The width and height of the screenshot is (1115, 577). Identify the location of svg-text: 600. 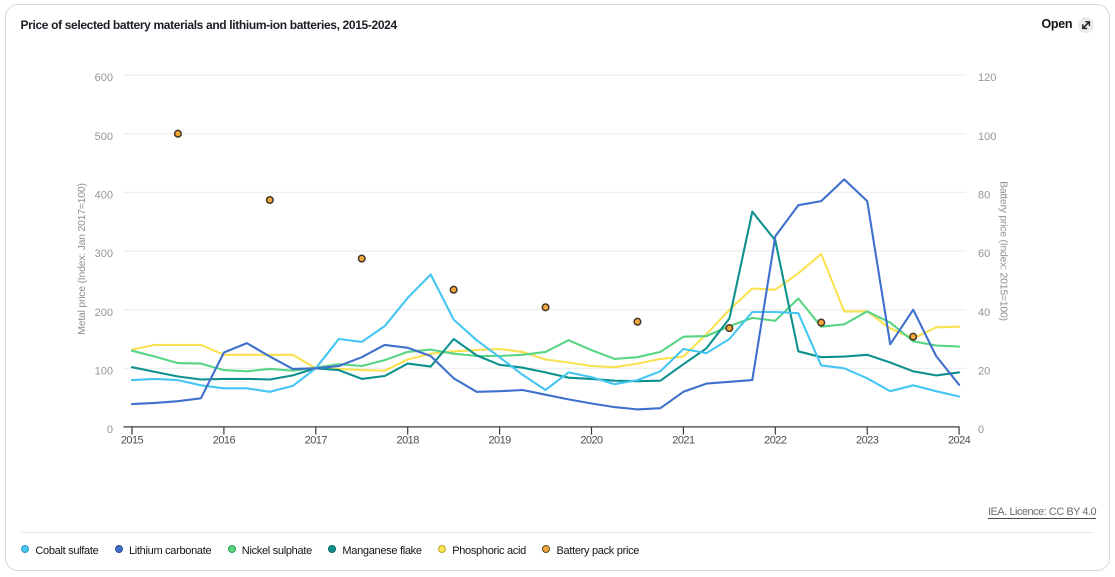
(104, 78).